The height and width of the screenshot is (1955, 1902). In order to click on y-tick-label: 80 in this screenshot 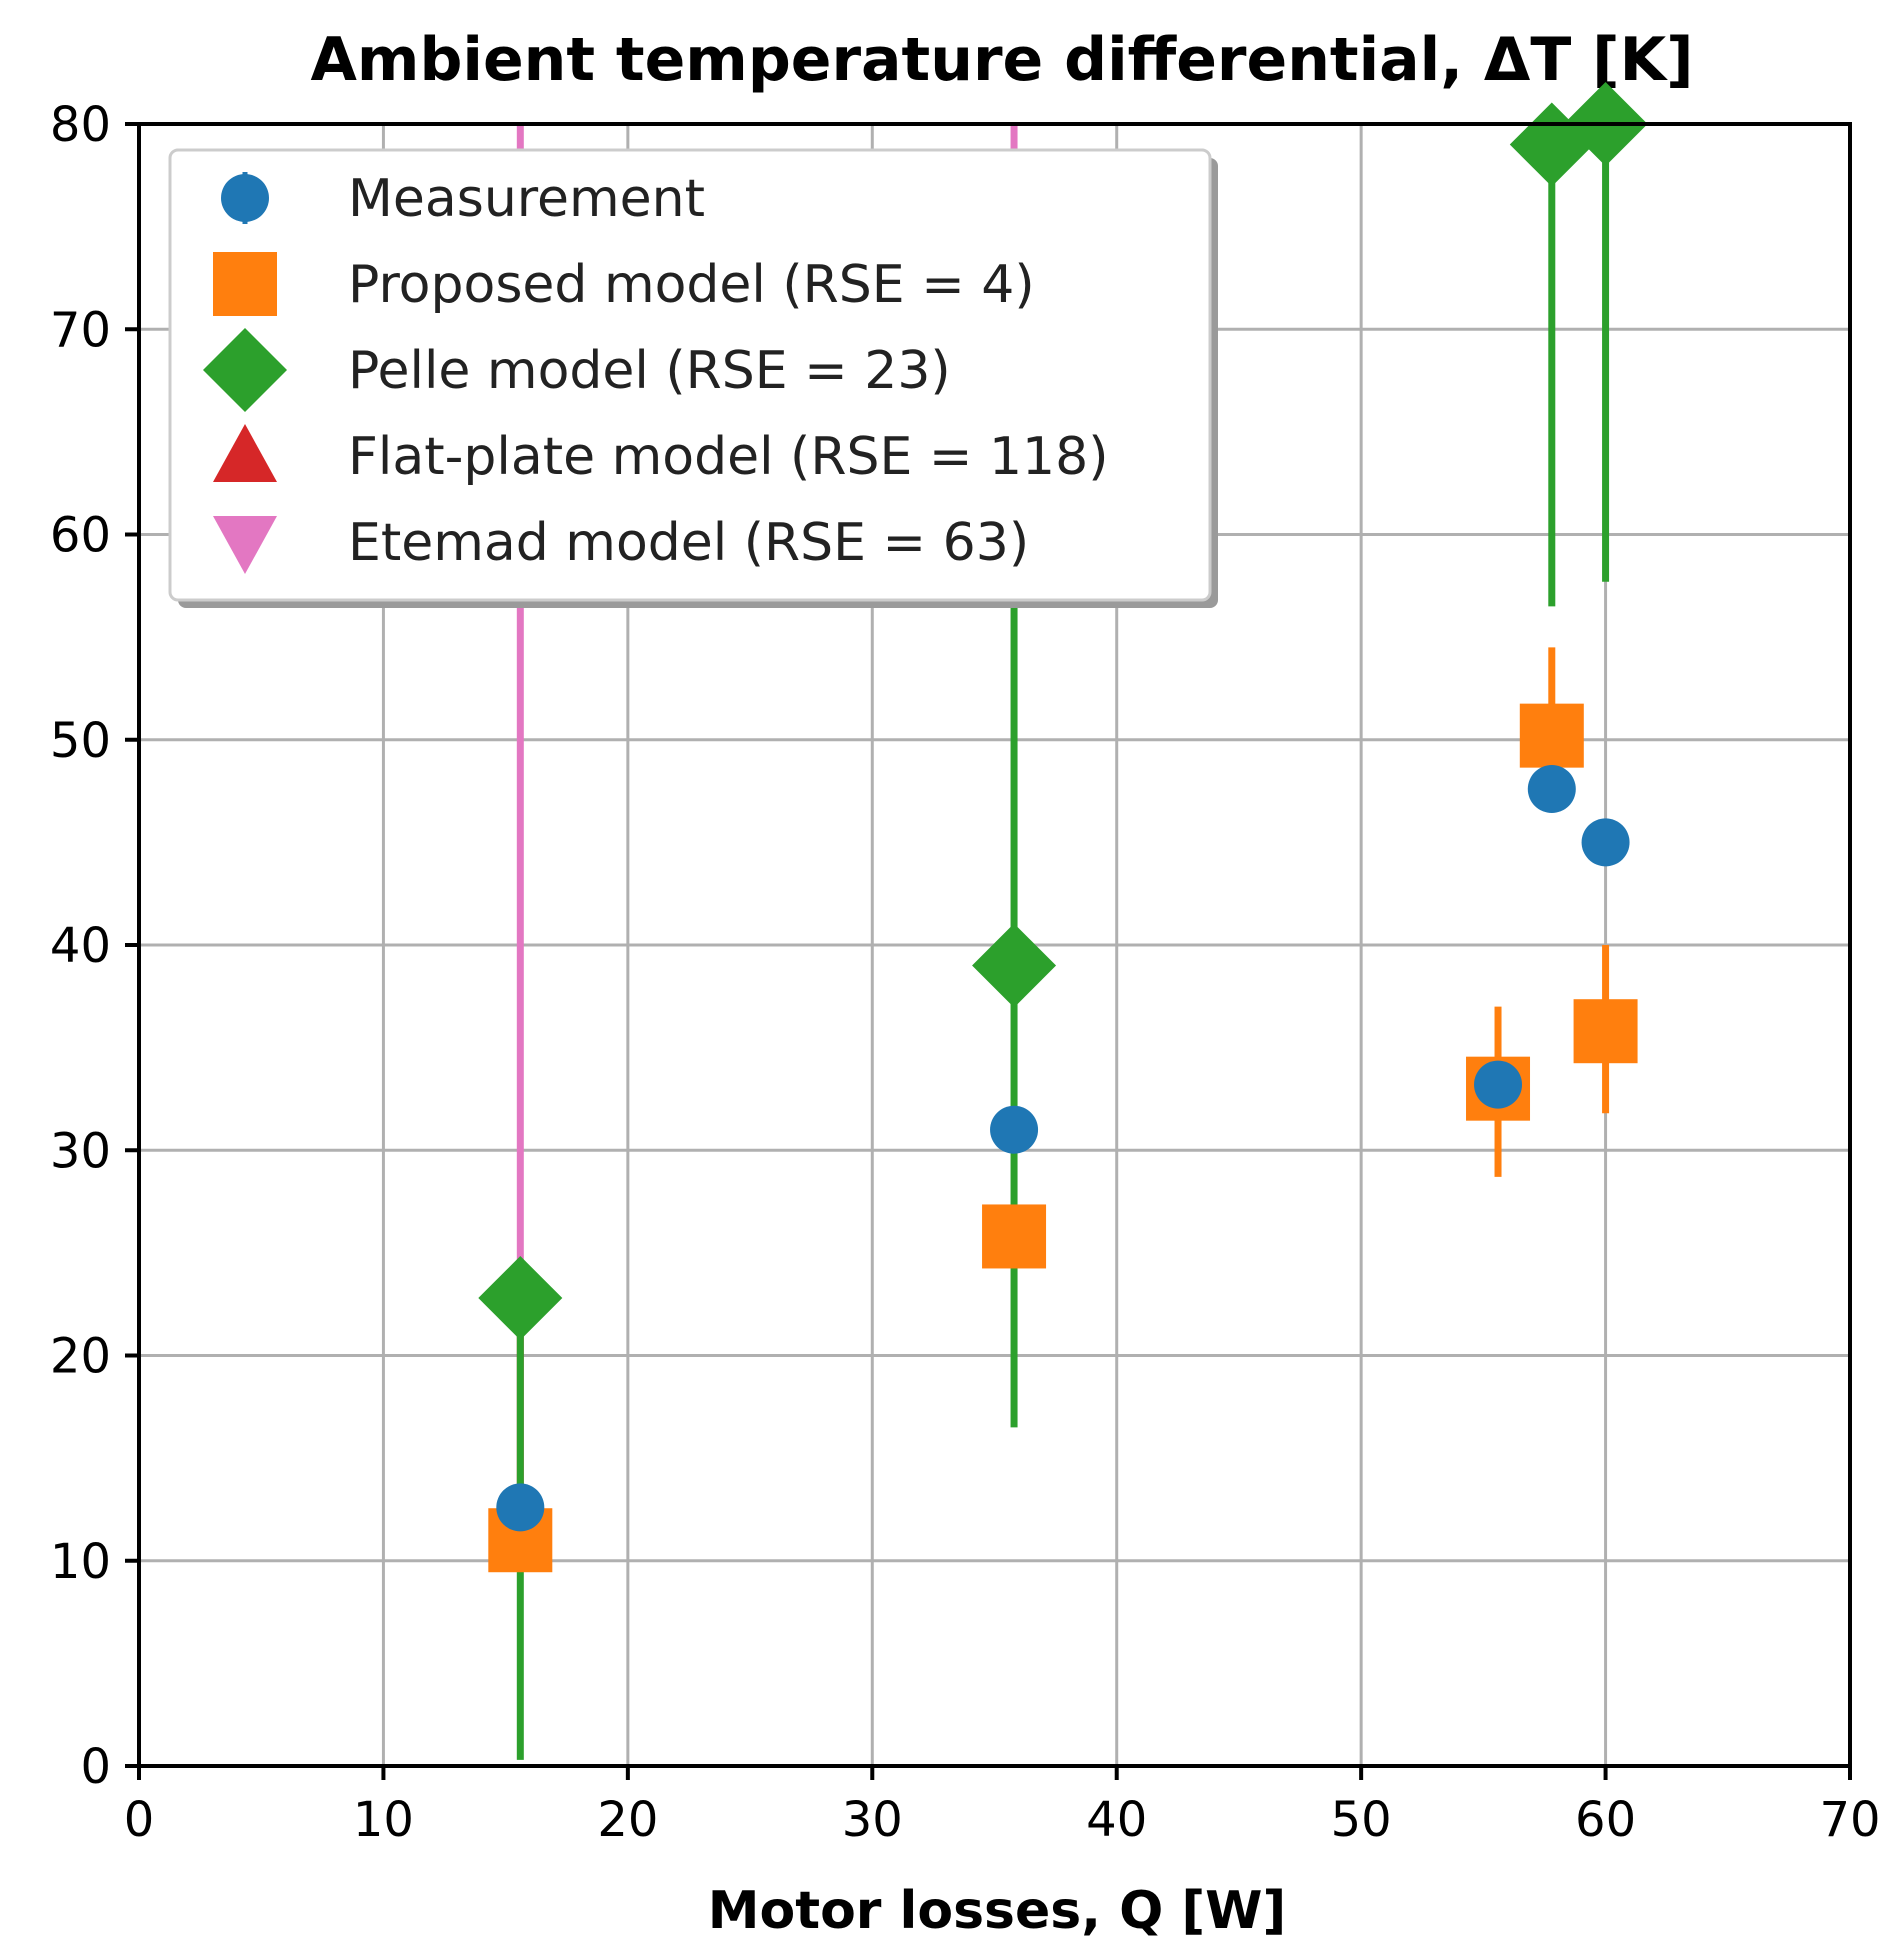, I will do `click(80, 125)`.